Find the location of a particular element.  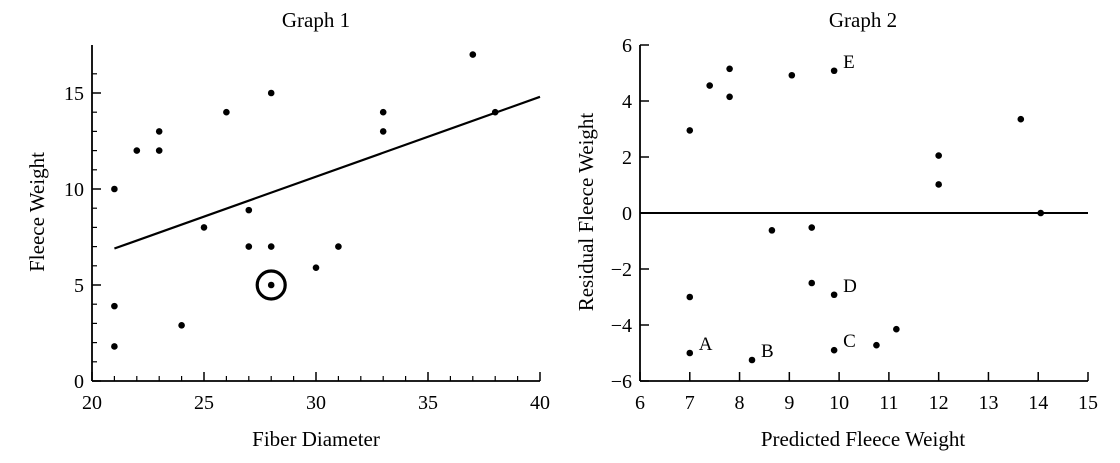

point-label-b: B is located at coordinates (767, 351).